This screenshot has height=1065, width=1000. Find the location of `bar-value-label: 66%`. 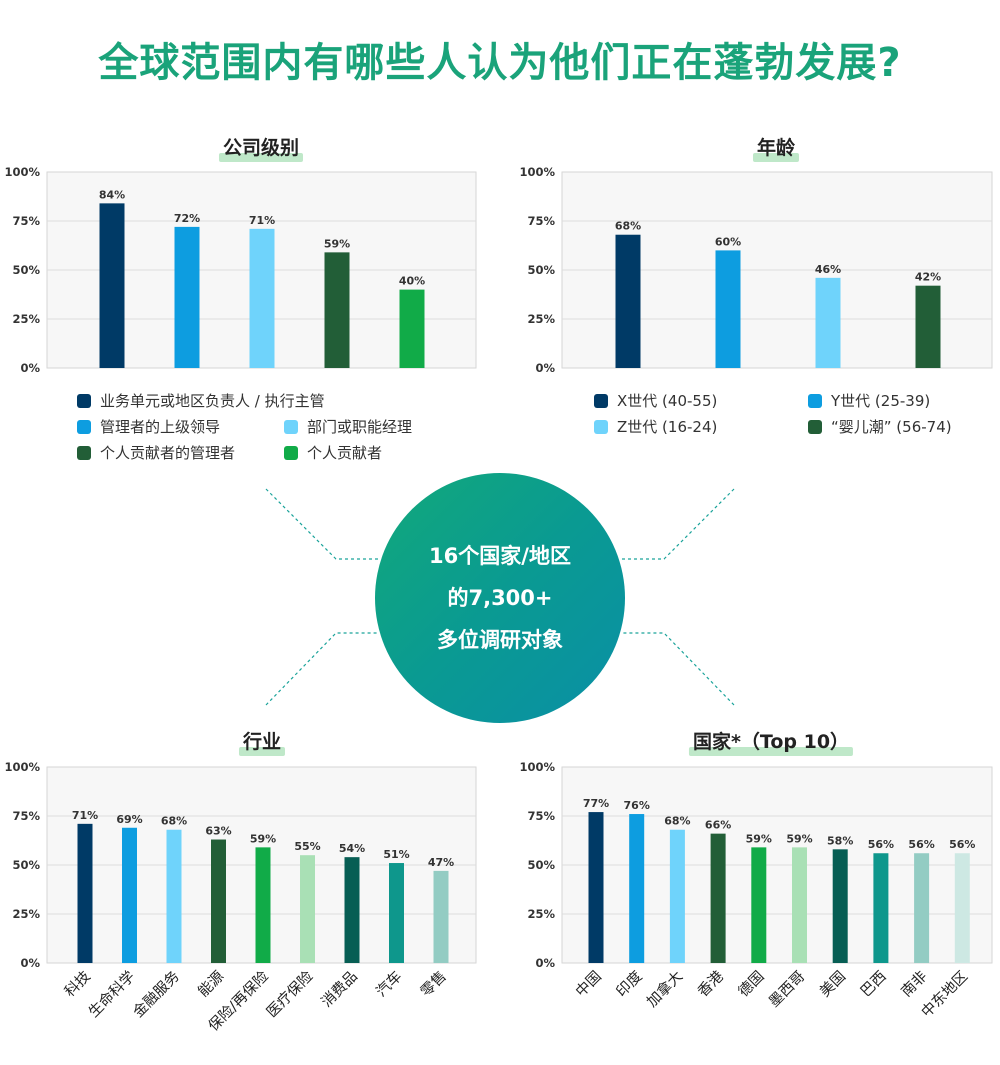

bar-value-label: 66% is located at coordinates (718, 825).